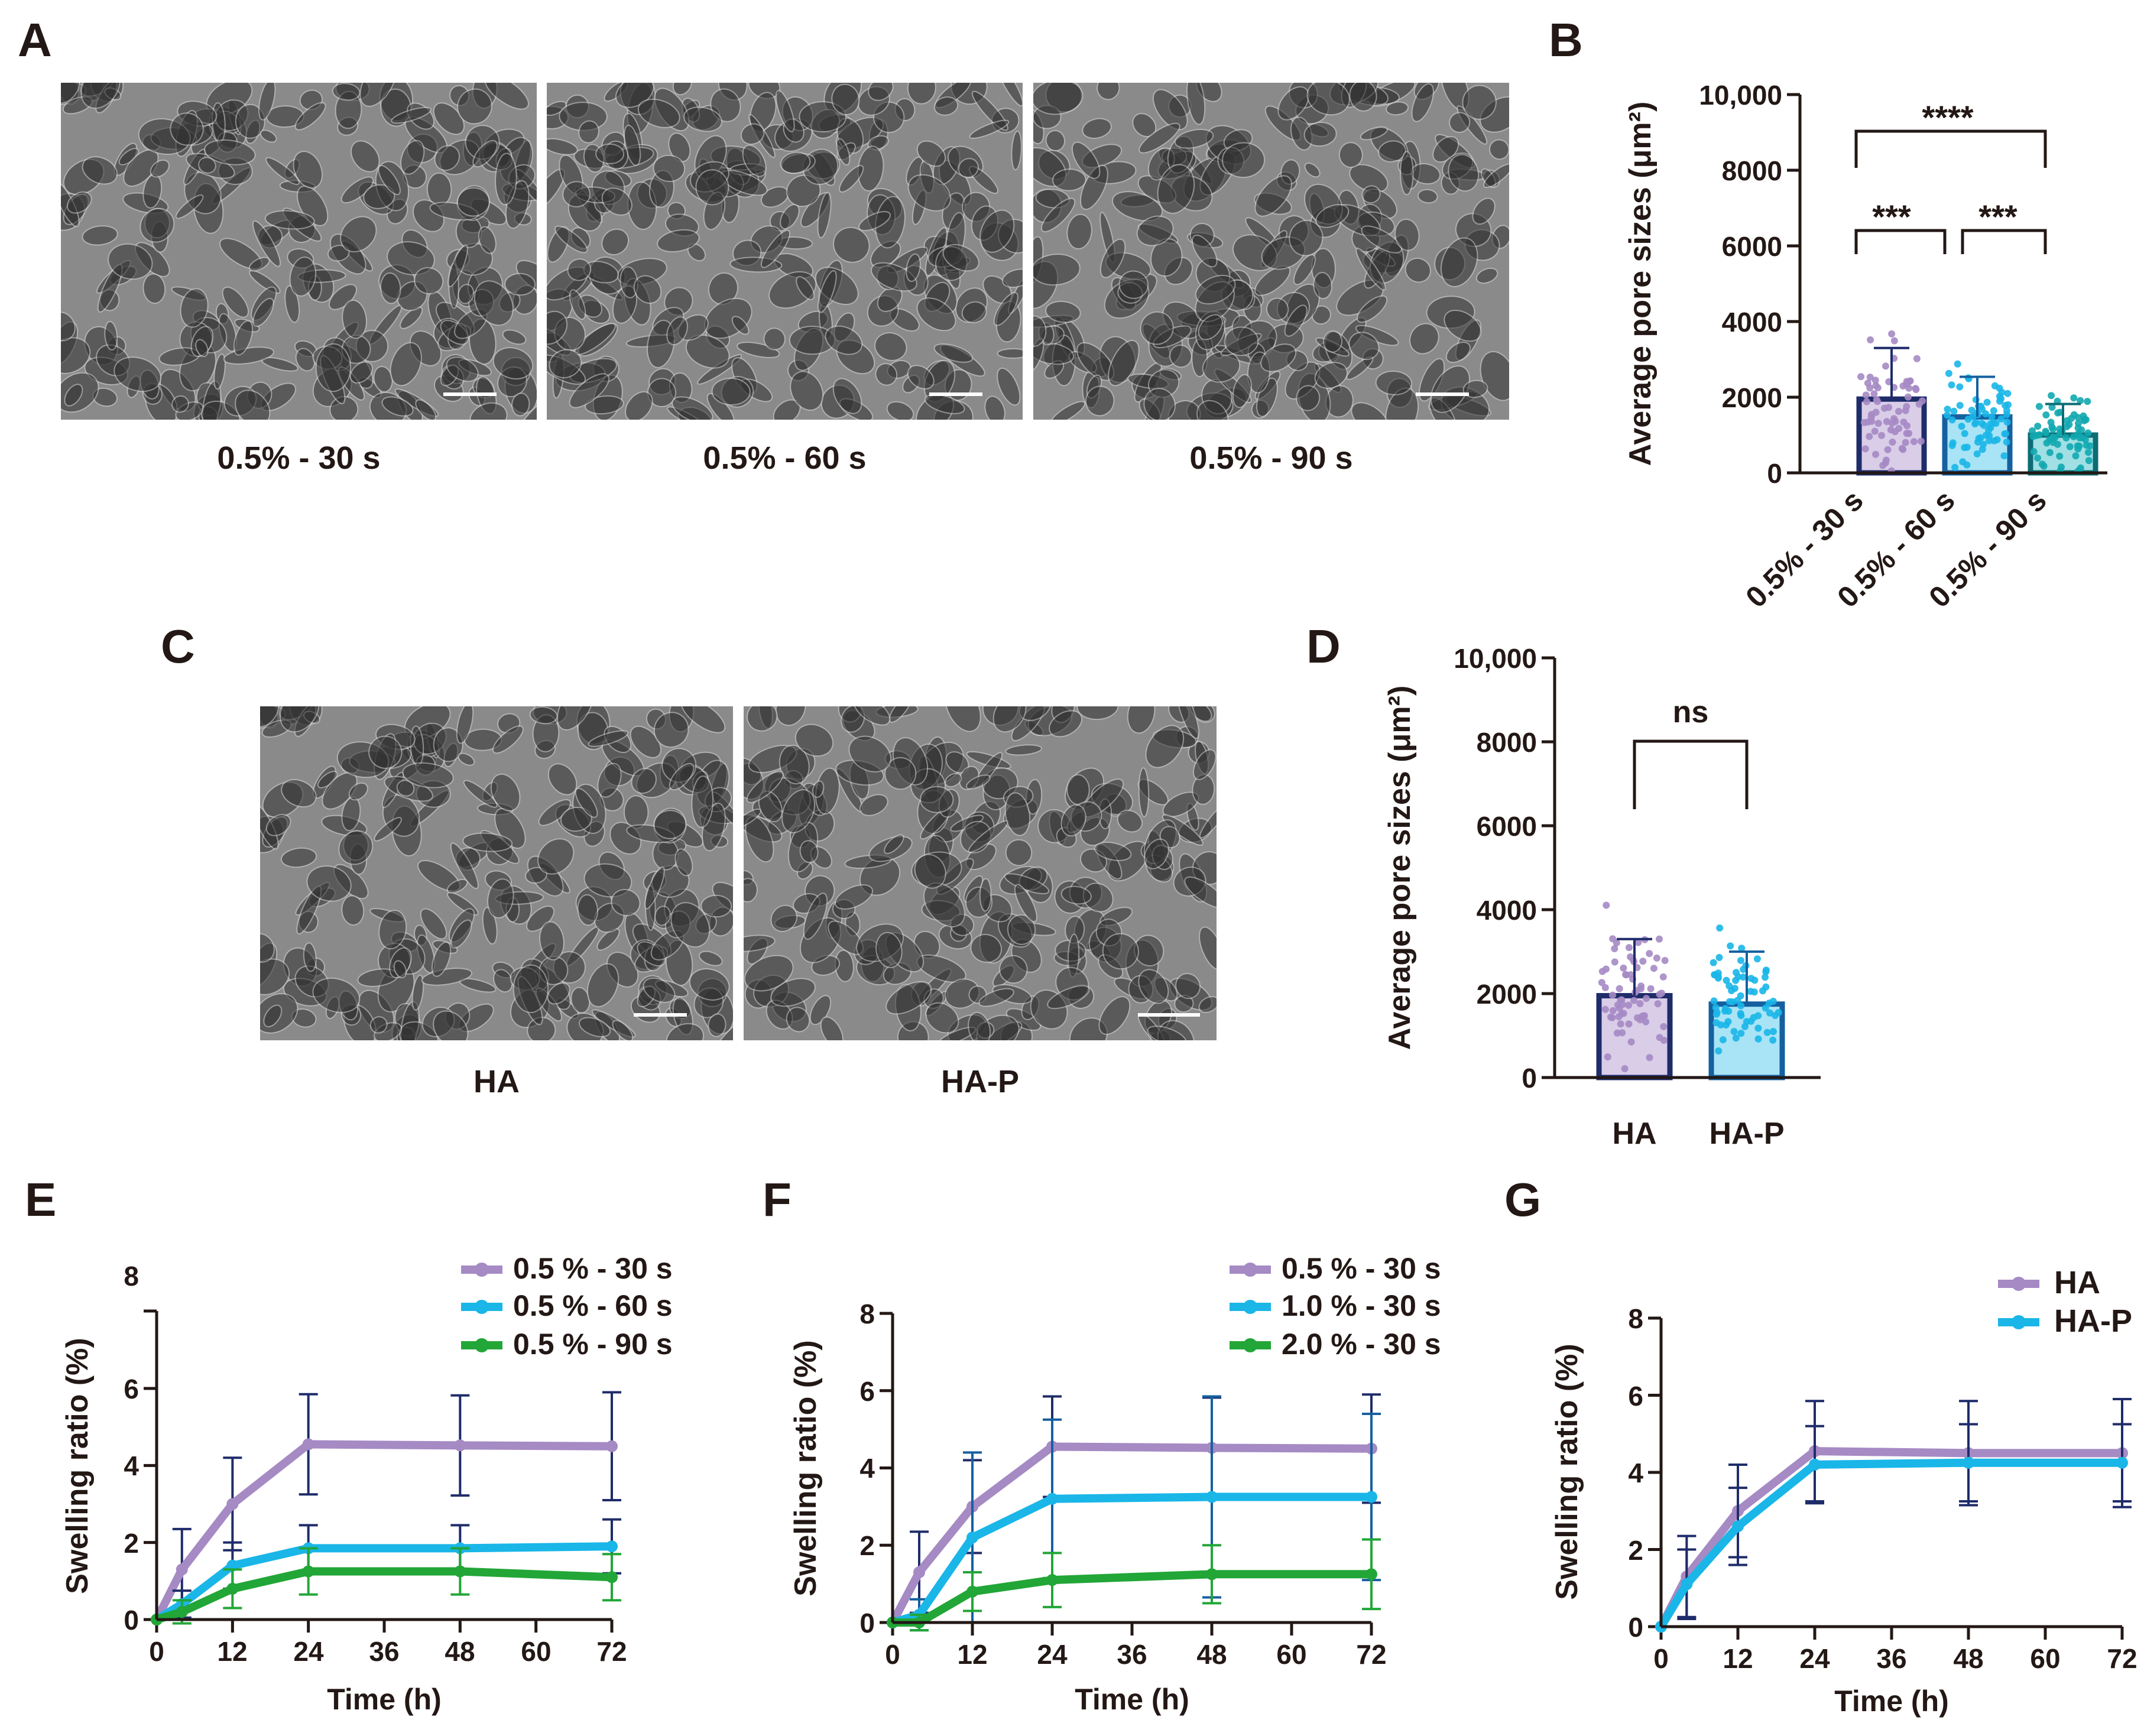  What do you see at coordinates (35, 40) in the screenshot?
I see `panel-label-a: A` at bounding box center [35, 40].